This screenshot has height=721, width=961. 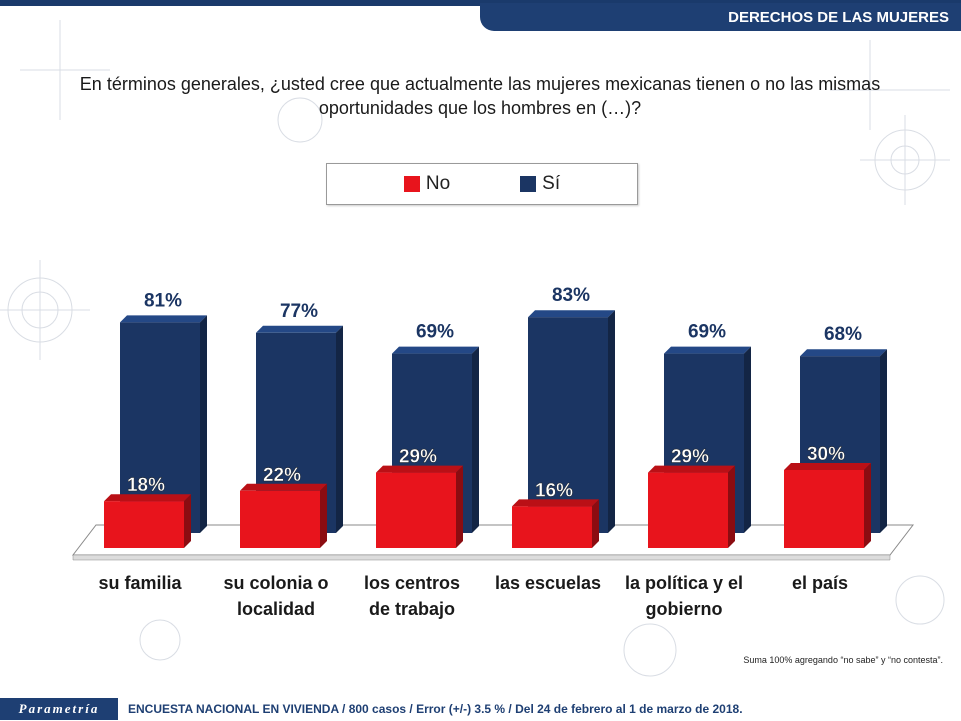 What do you see at coordinates (684, 609) in the screenshot?
I see `category-label: gobierno` at bounding box center [684, 609].